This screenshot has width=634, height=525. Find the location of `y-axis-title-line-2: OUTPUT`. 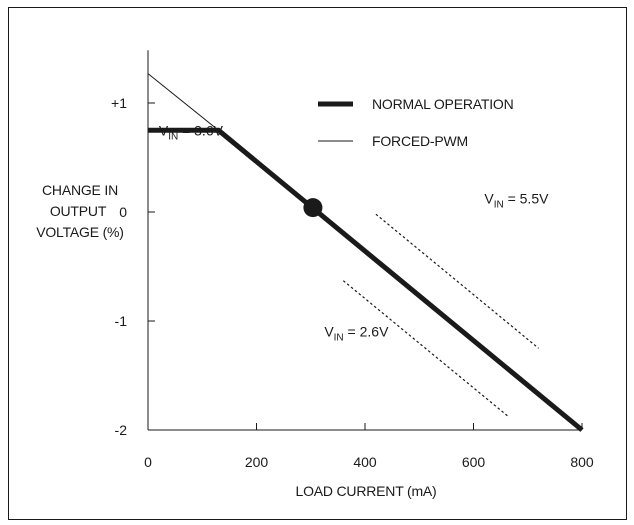

y-axis-title-line-2: OUTPUT is located at coordinates (78, 211).